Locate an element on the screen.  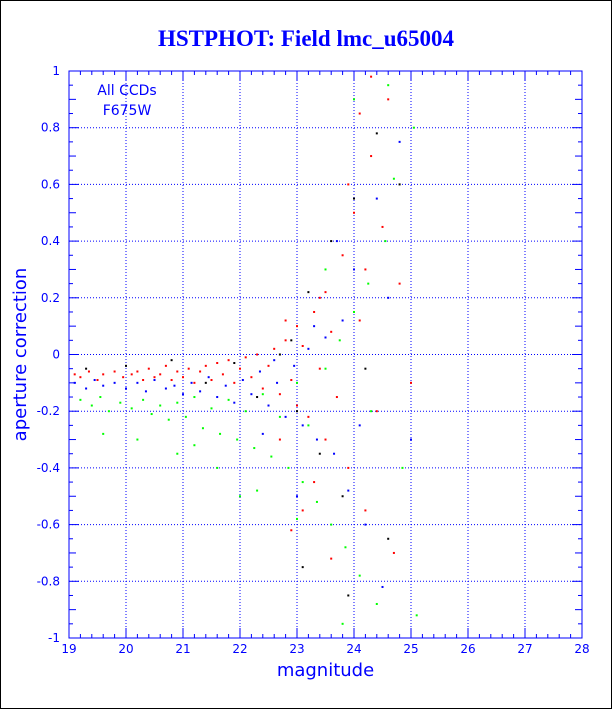
x-tick-label: 20 is located at coordinates (125, 649).